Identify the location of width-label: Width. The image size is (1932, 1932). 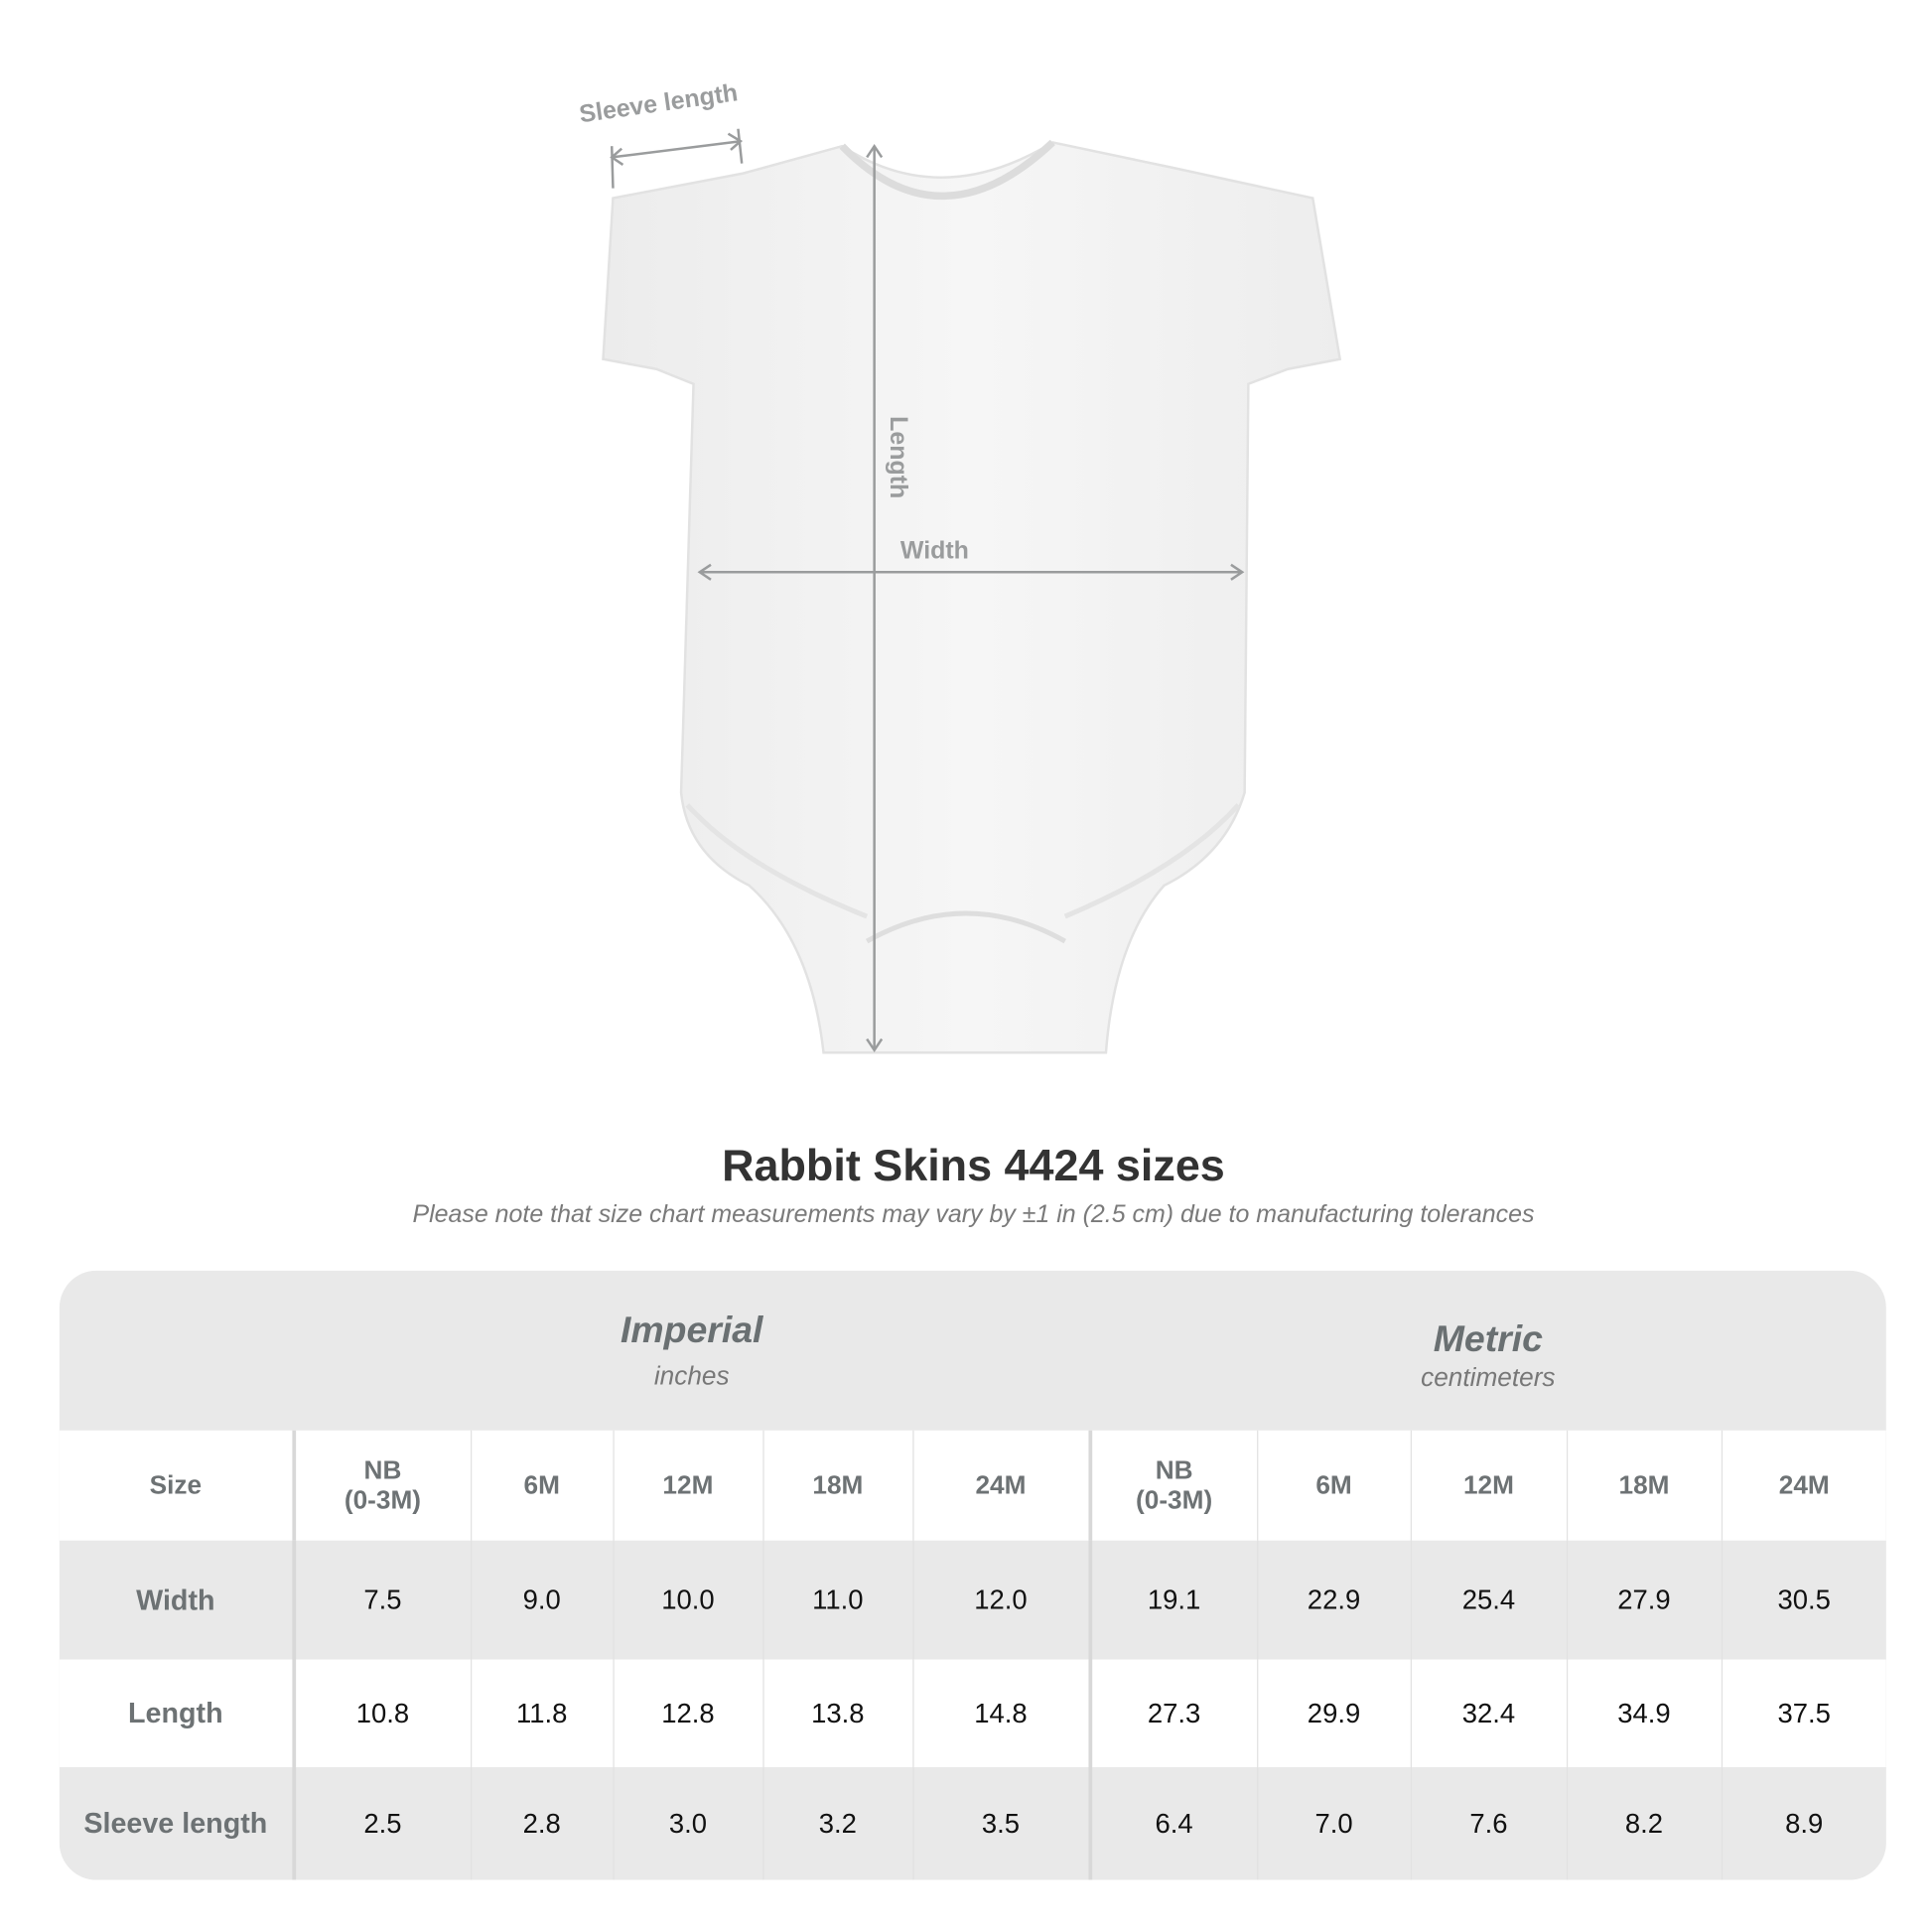
(934, 551).